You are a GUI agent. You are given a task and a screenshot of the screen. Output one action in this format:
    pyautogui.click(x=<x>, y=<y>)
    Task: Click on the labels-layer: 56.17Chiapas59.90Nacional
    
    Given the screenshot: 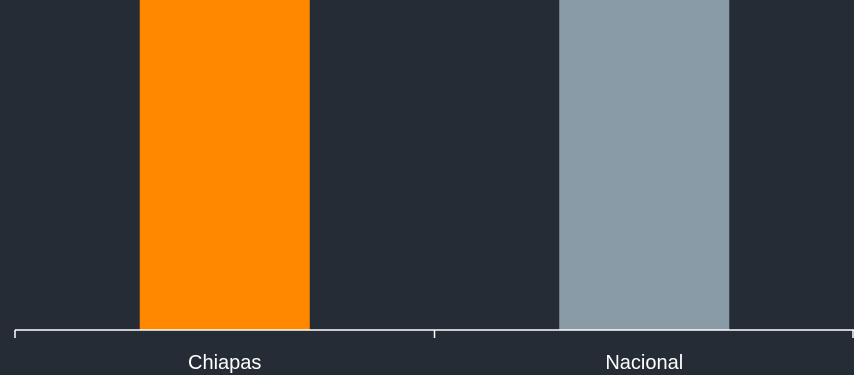 What is the action you would take?
    pyautogui.click(x=435, y=363)
    